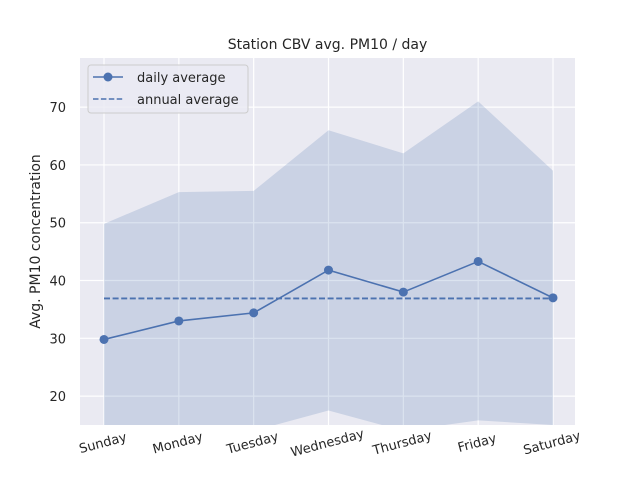 The image size is (640, 484). What do you see at coordinates (57, 166) in the screenshot?
I see `y-tick-label: 60` at bounding box center [57, 166].